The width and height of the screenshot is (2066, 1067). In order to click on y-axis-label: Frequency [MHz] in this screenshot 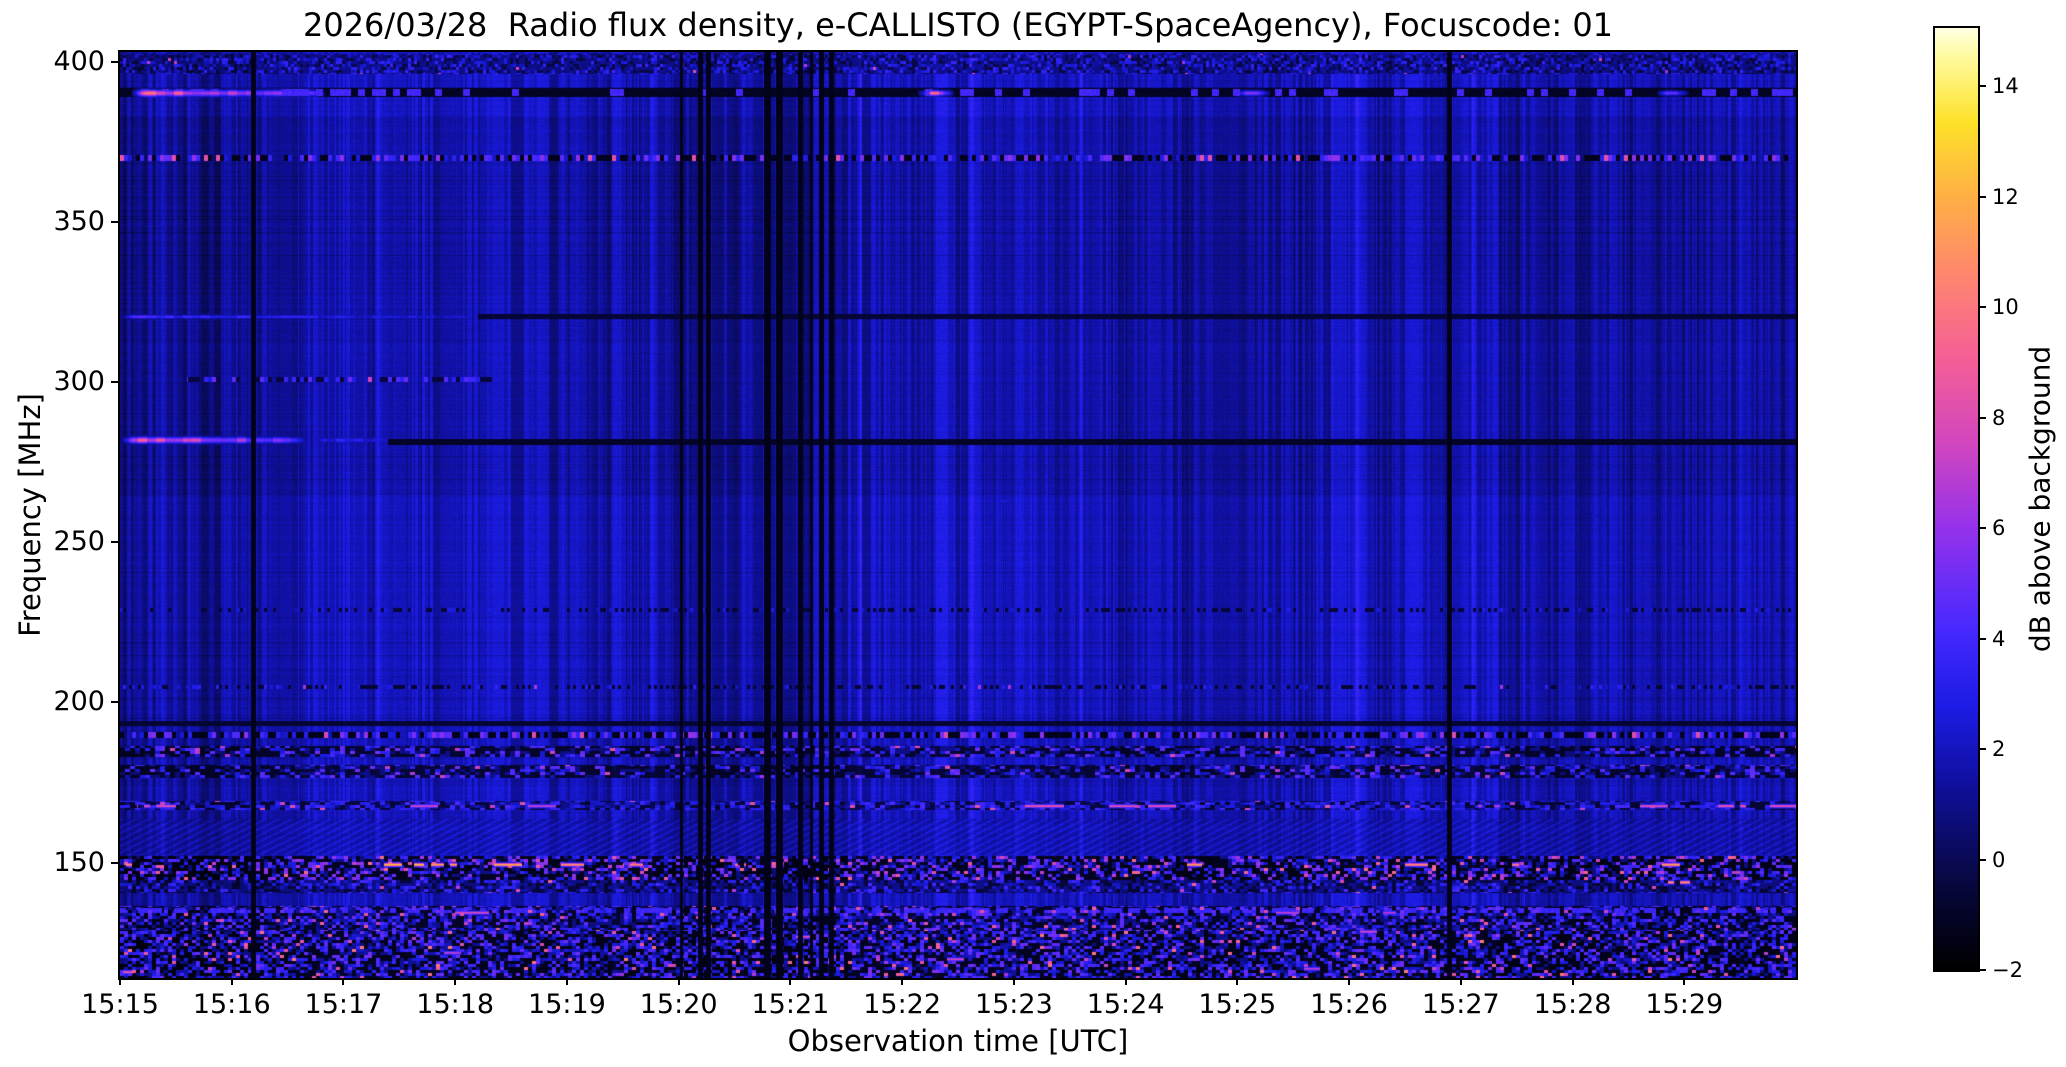, I will do `click(30, 515)`.